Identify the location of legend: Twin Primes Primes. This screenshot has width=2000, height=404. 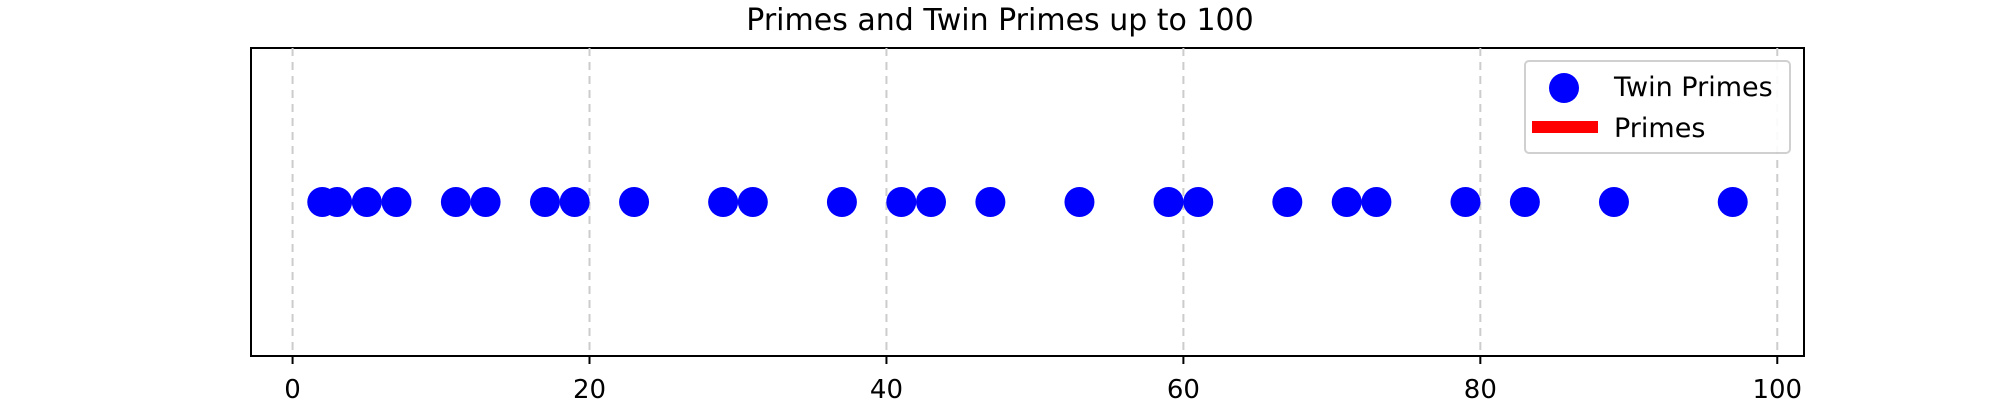
(1657, 107).